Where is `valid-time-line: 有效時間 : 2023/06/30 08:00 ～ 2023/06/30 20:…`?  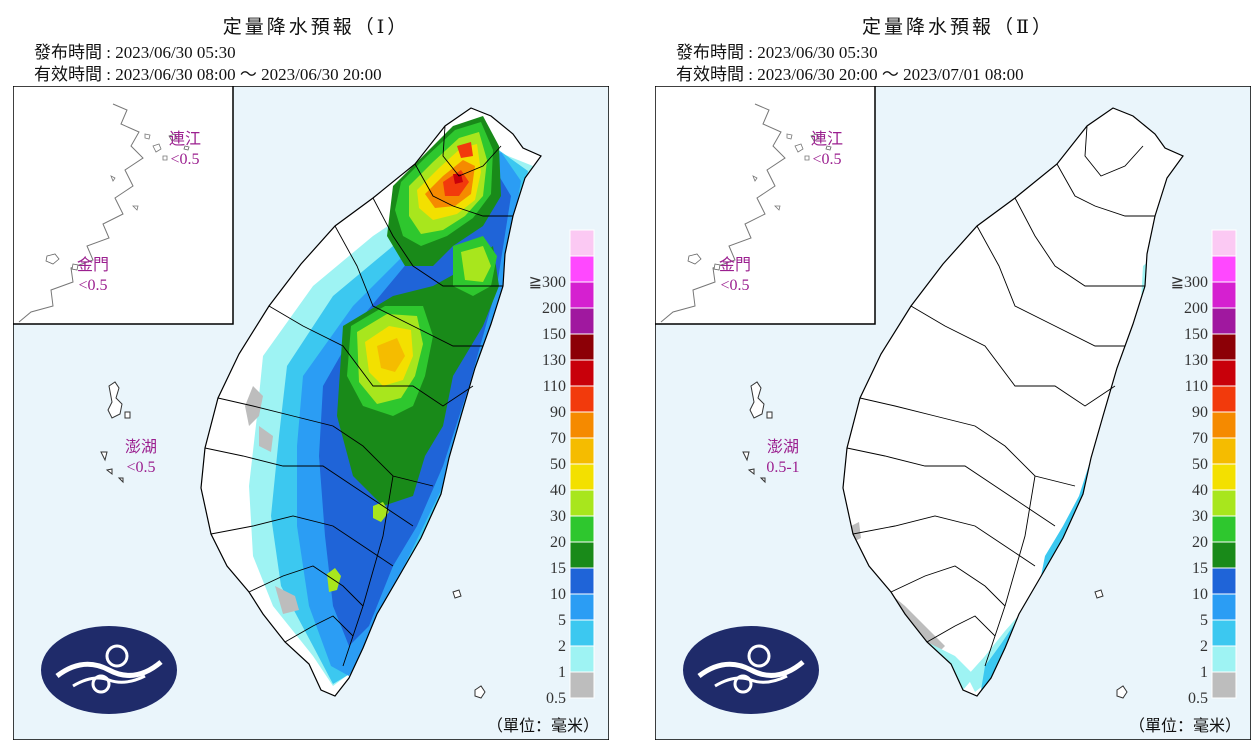
valid-time-line: 有效時間 : 2023/06/30 08:00 ～ 2023/06/30 20:… is located at coordinates (208, 74).